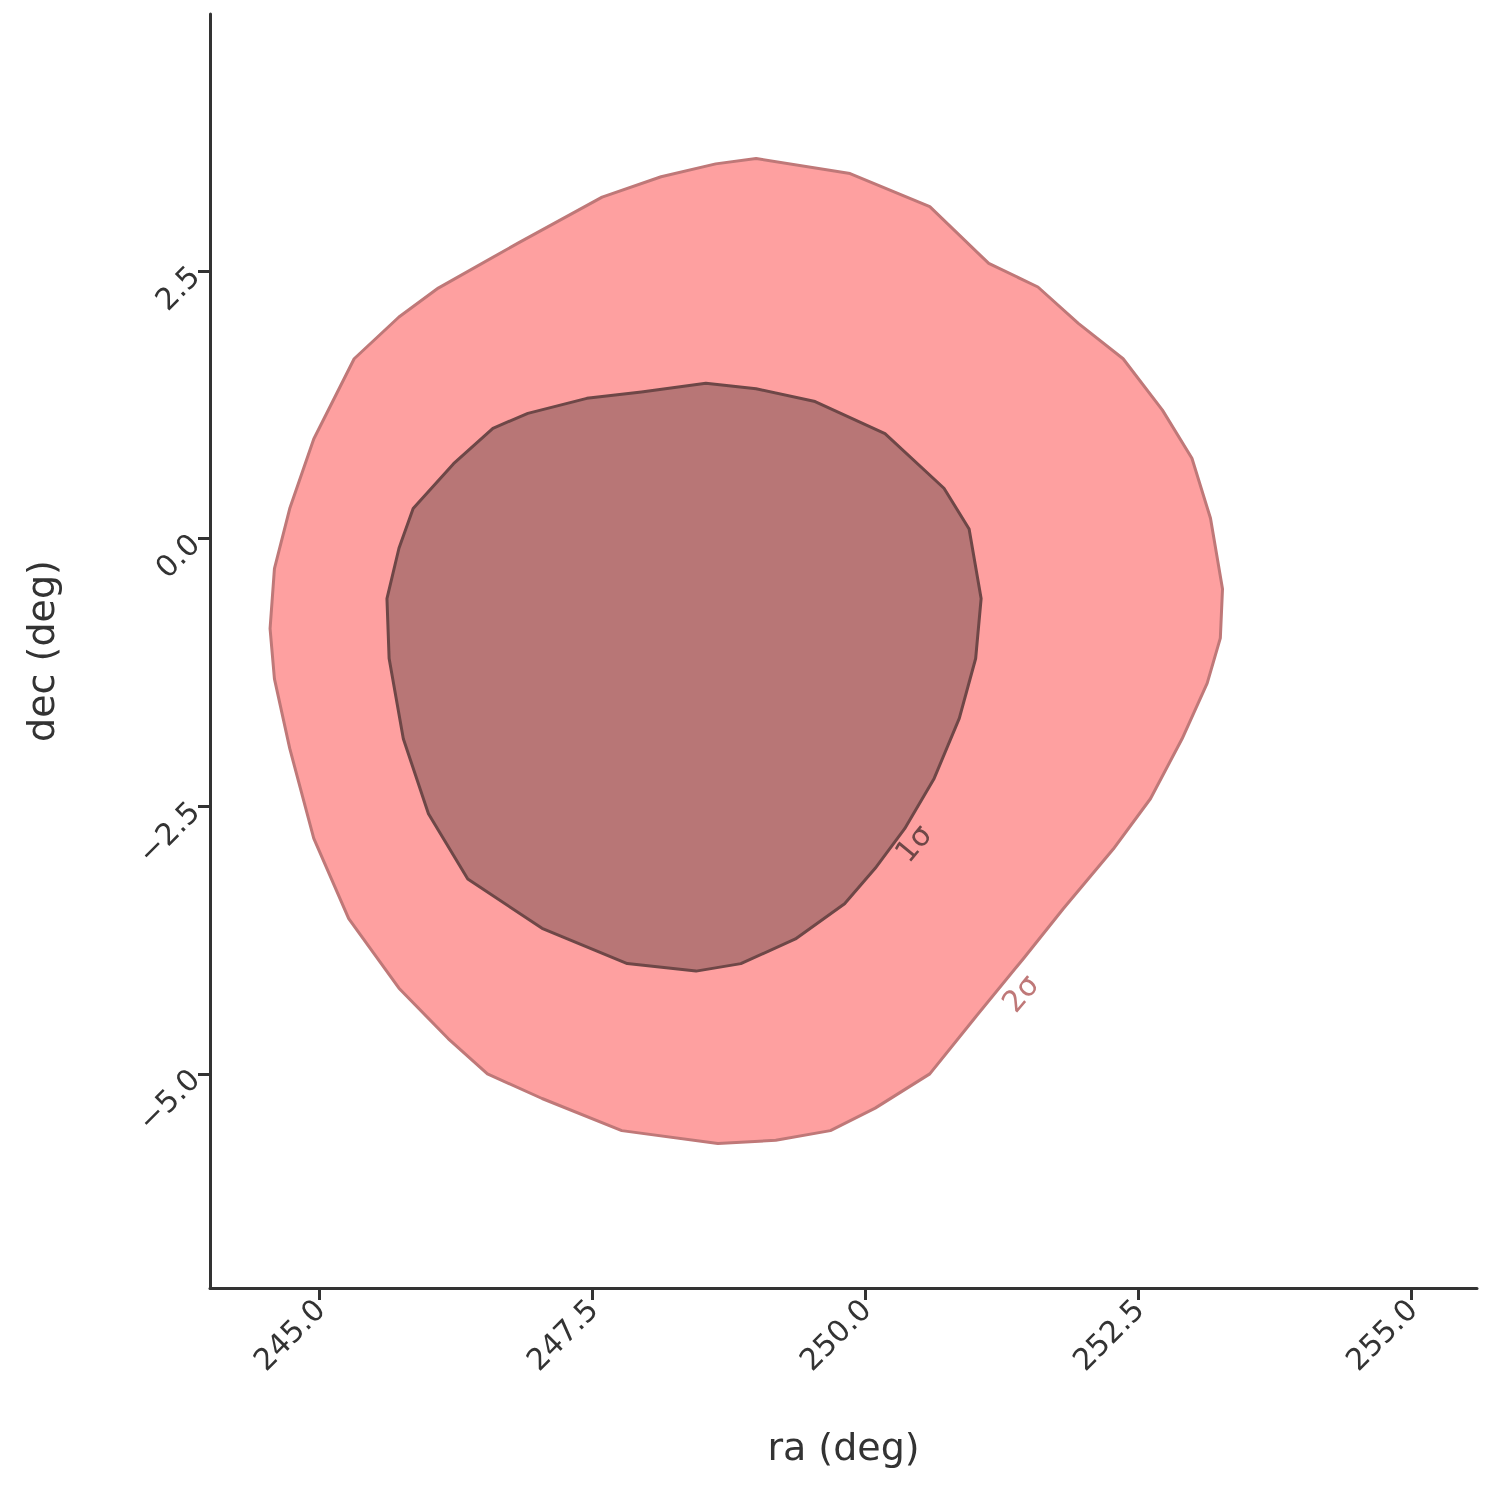  I want to click on y-tick-label: 2.5, so click(177, 288).